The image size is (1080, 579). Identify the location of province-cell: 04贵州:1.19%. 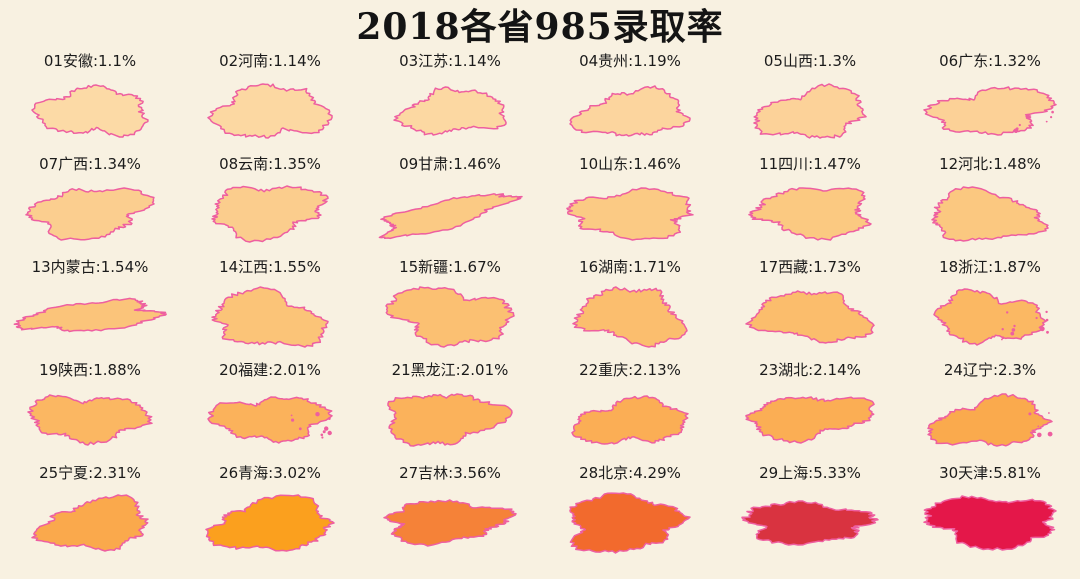
(630, 101).